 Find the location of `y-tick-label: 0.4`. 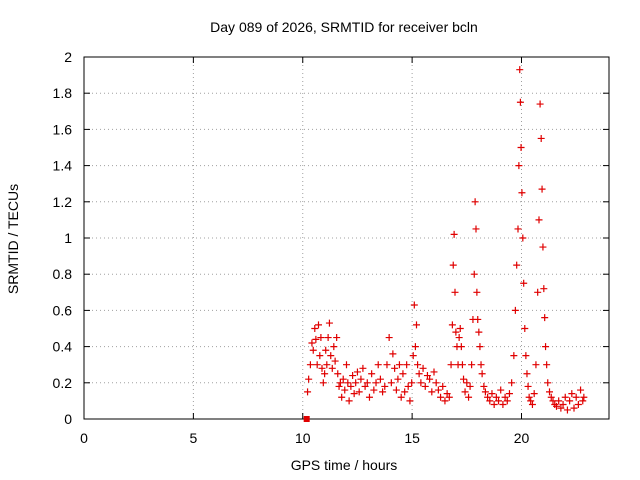

y-tick-label: 0.4 is located at coordinates (63, 347).